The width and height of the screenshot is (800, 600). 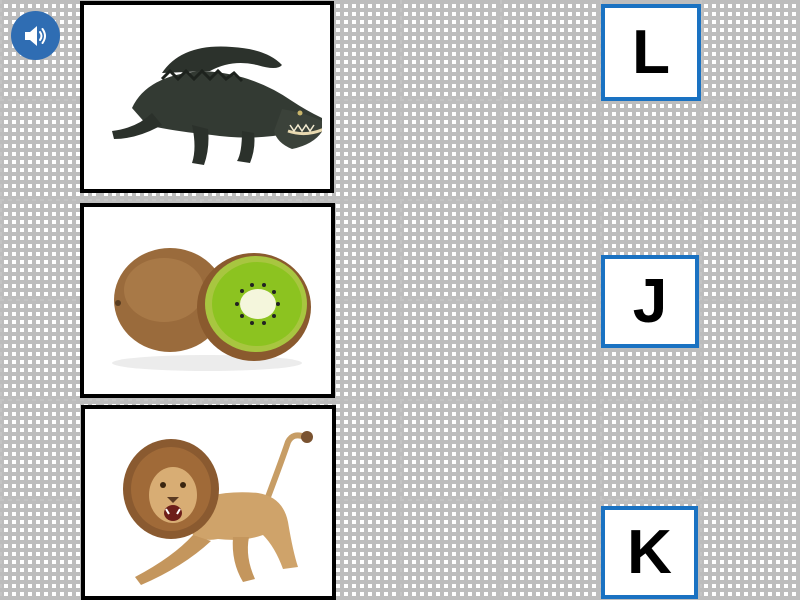 I want to click on picture-card-kiwi, so click(x=207, y=300).